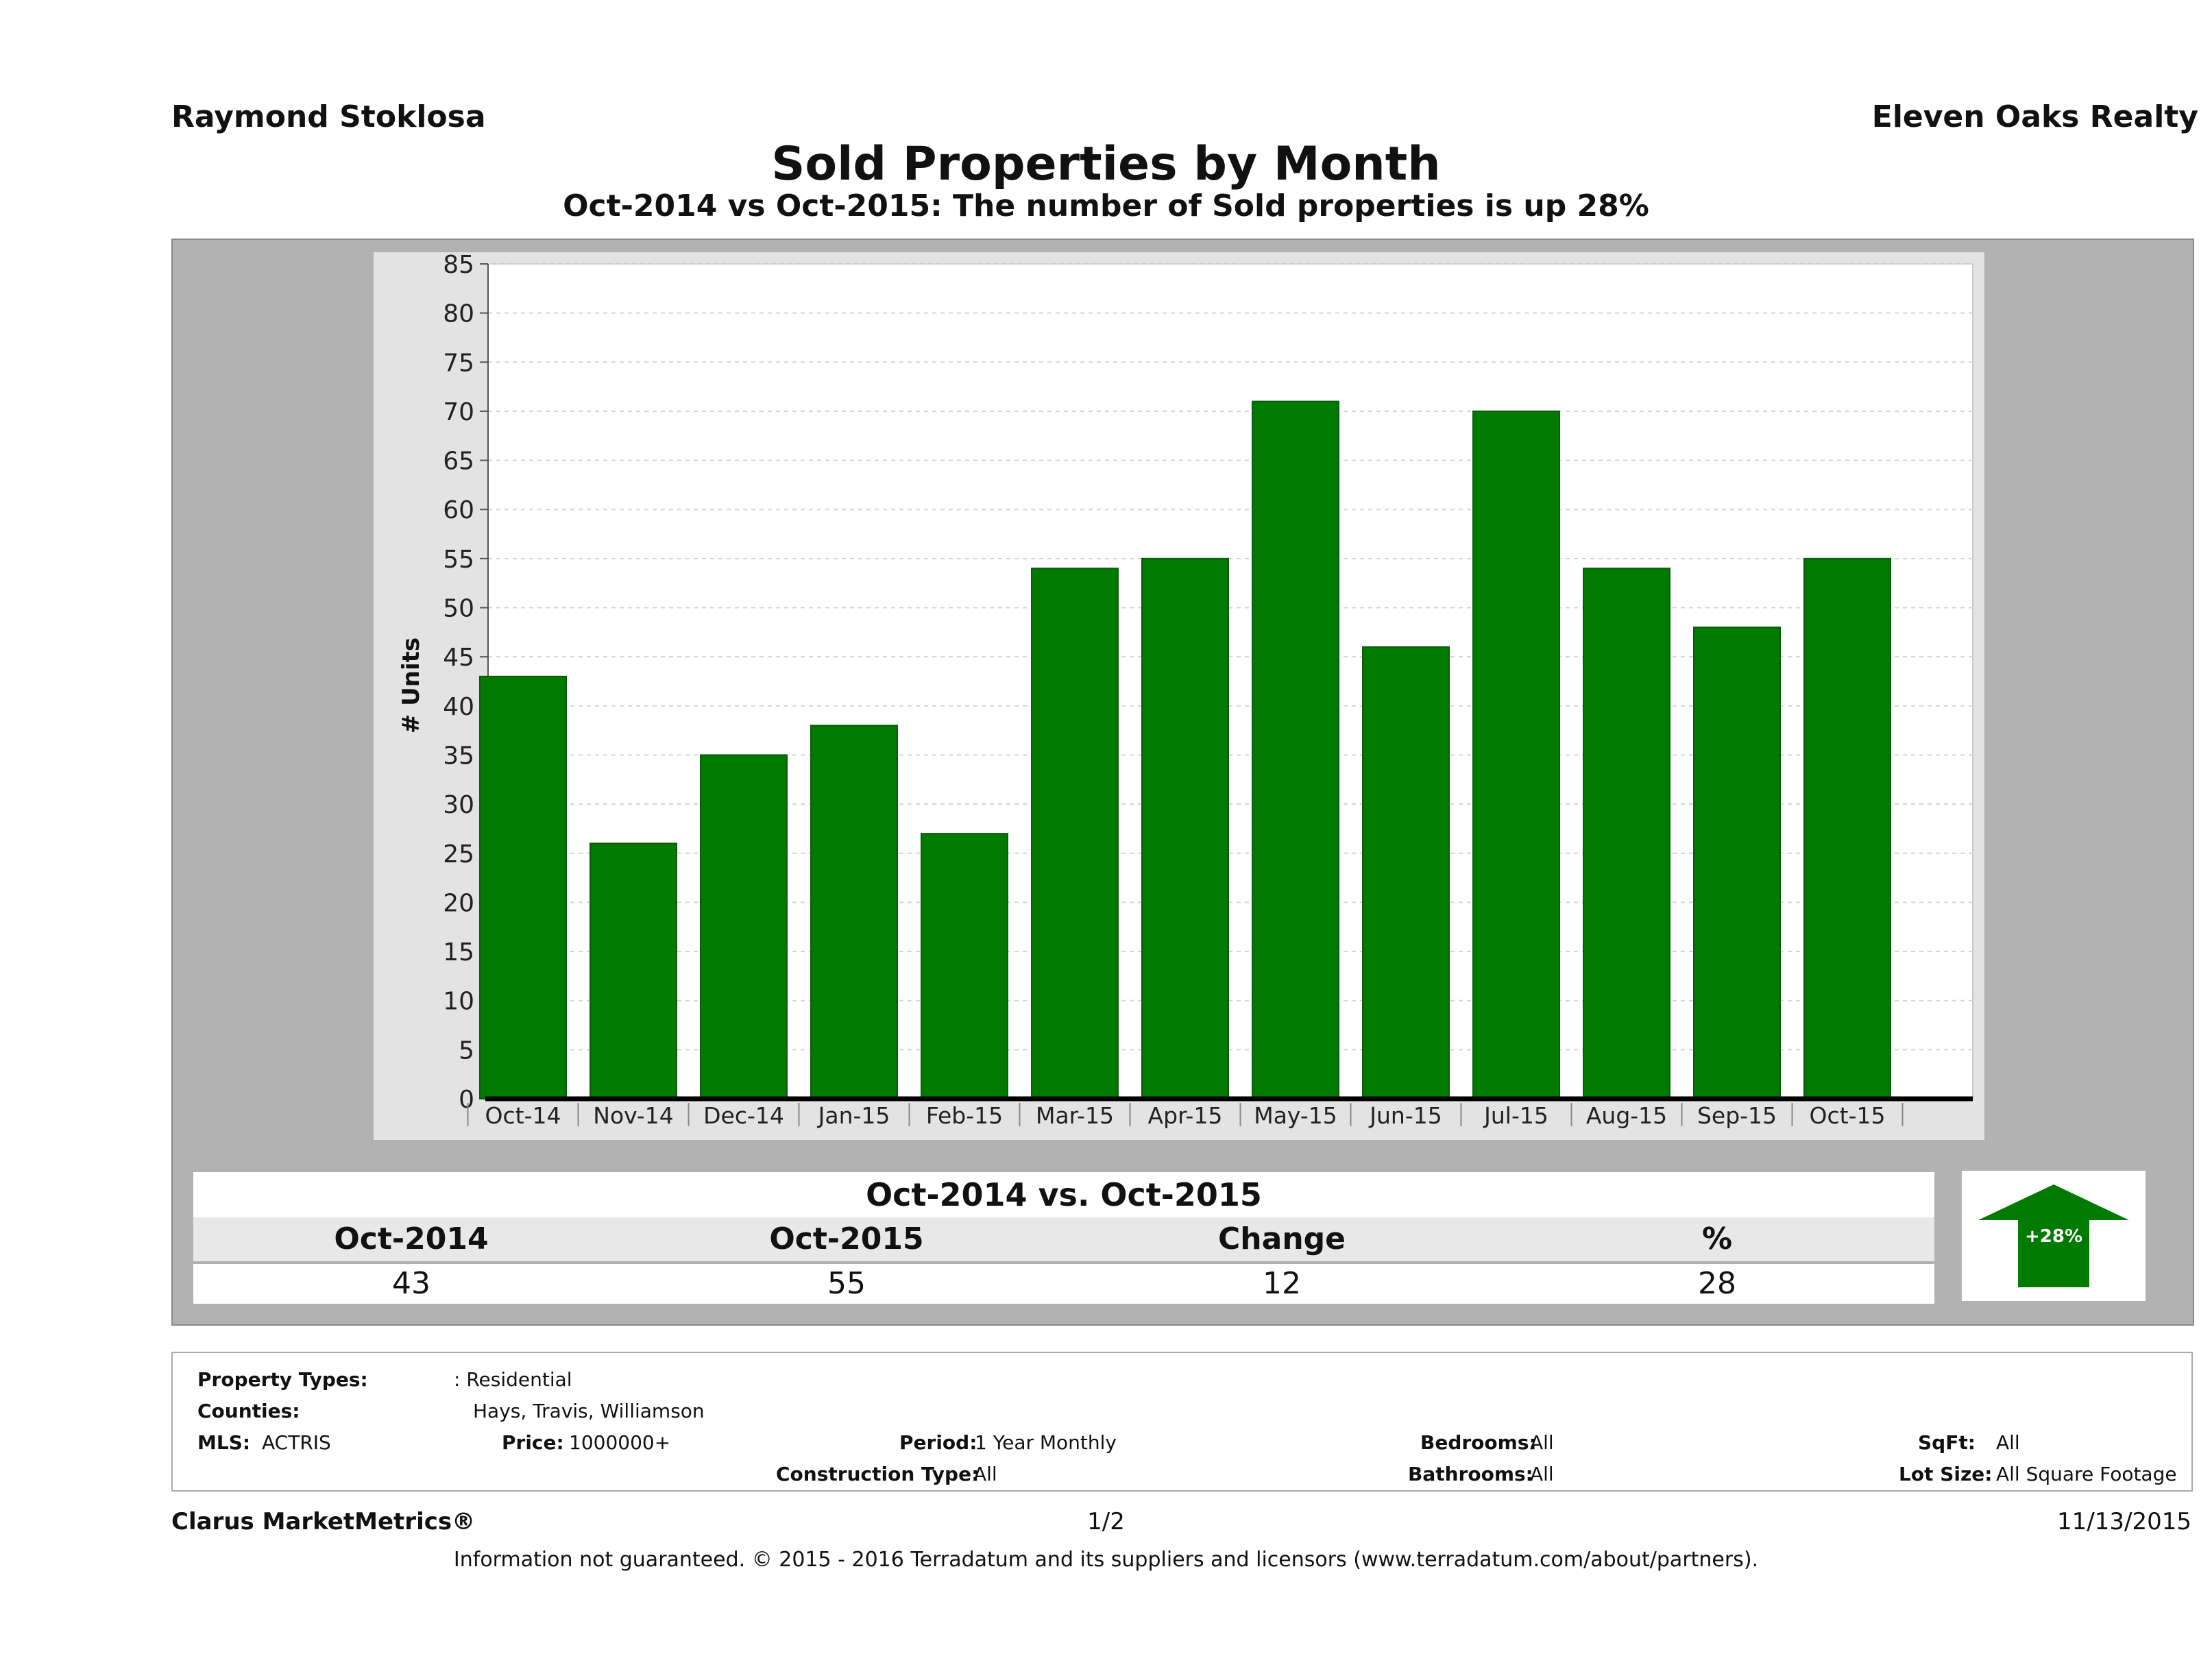 The image size is (2212, 1678). I want to click on y-tick-label: 15, so click(458, 952).